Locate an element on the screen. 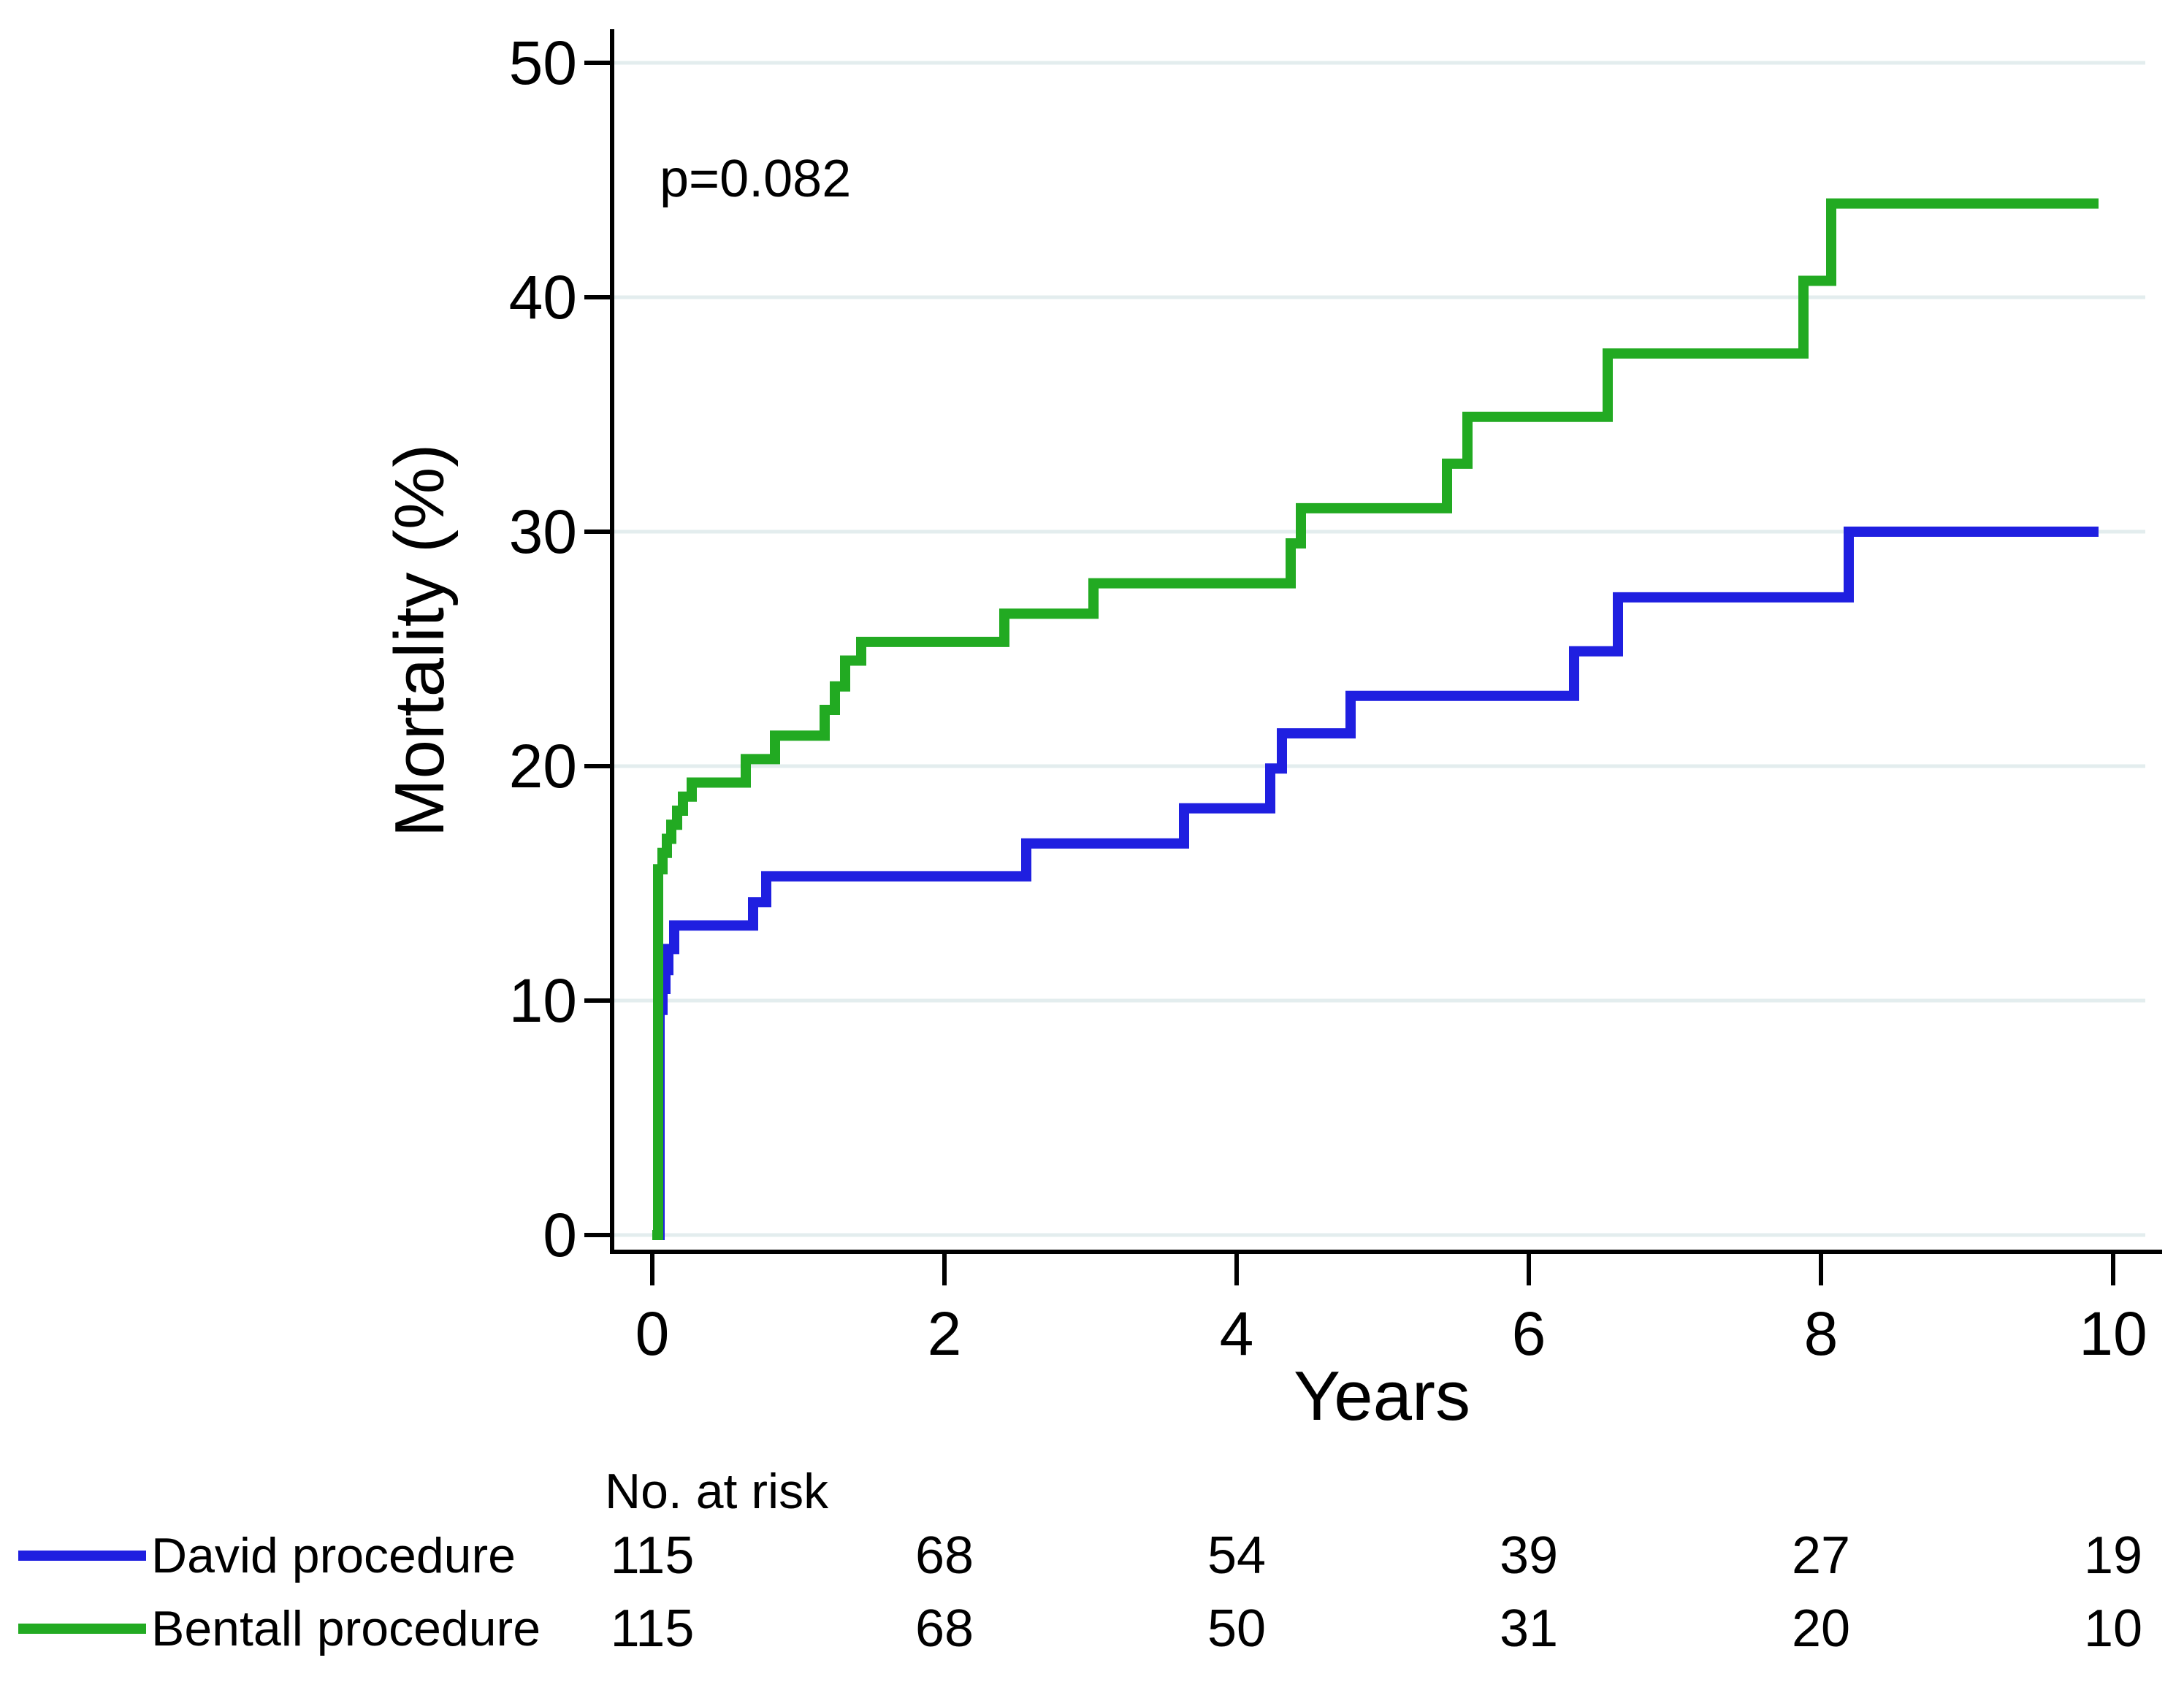  x-tick-label-0: 0 is located at coordinates (652, 1333).